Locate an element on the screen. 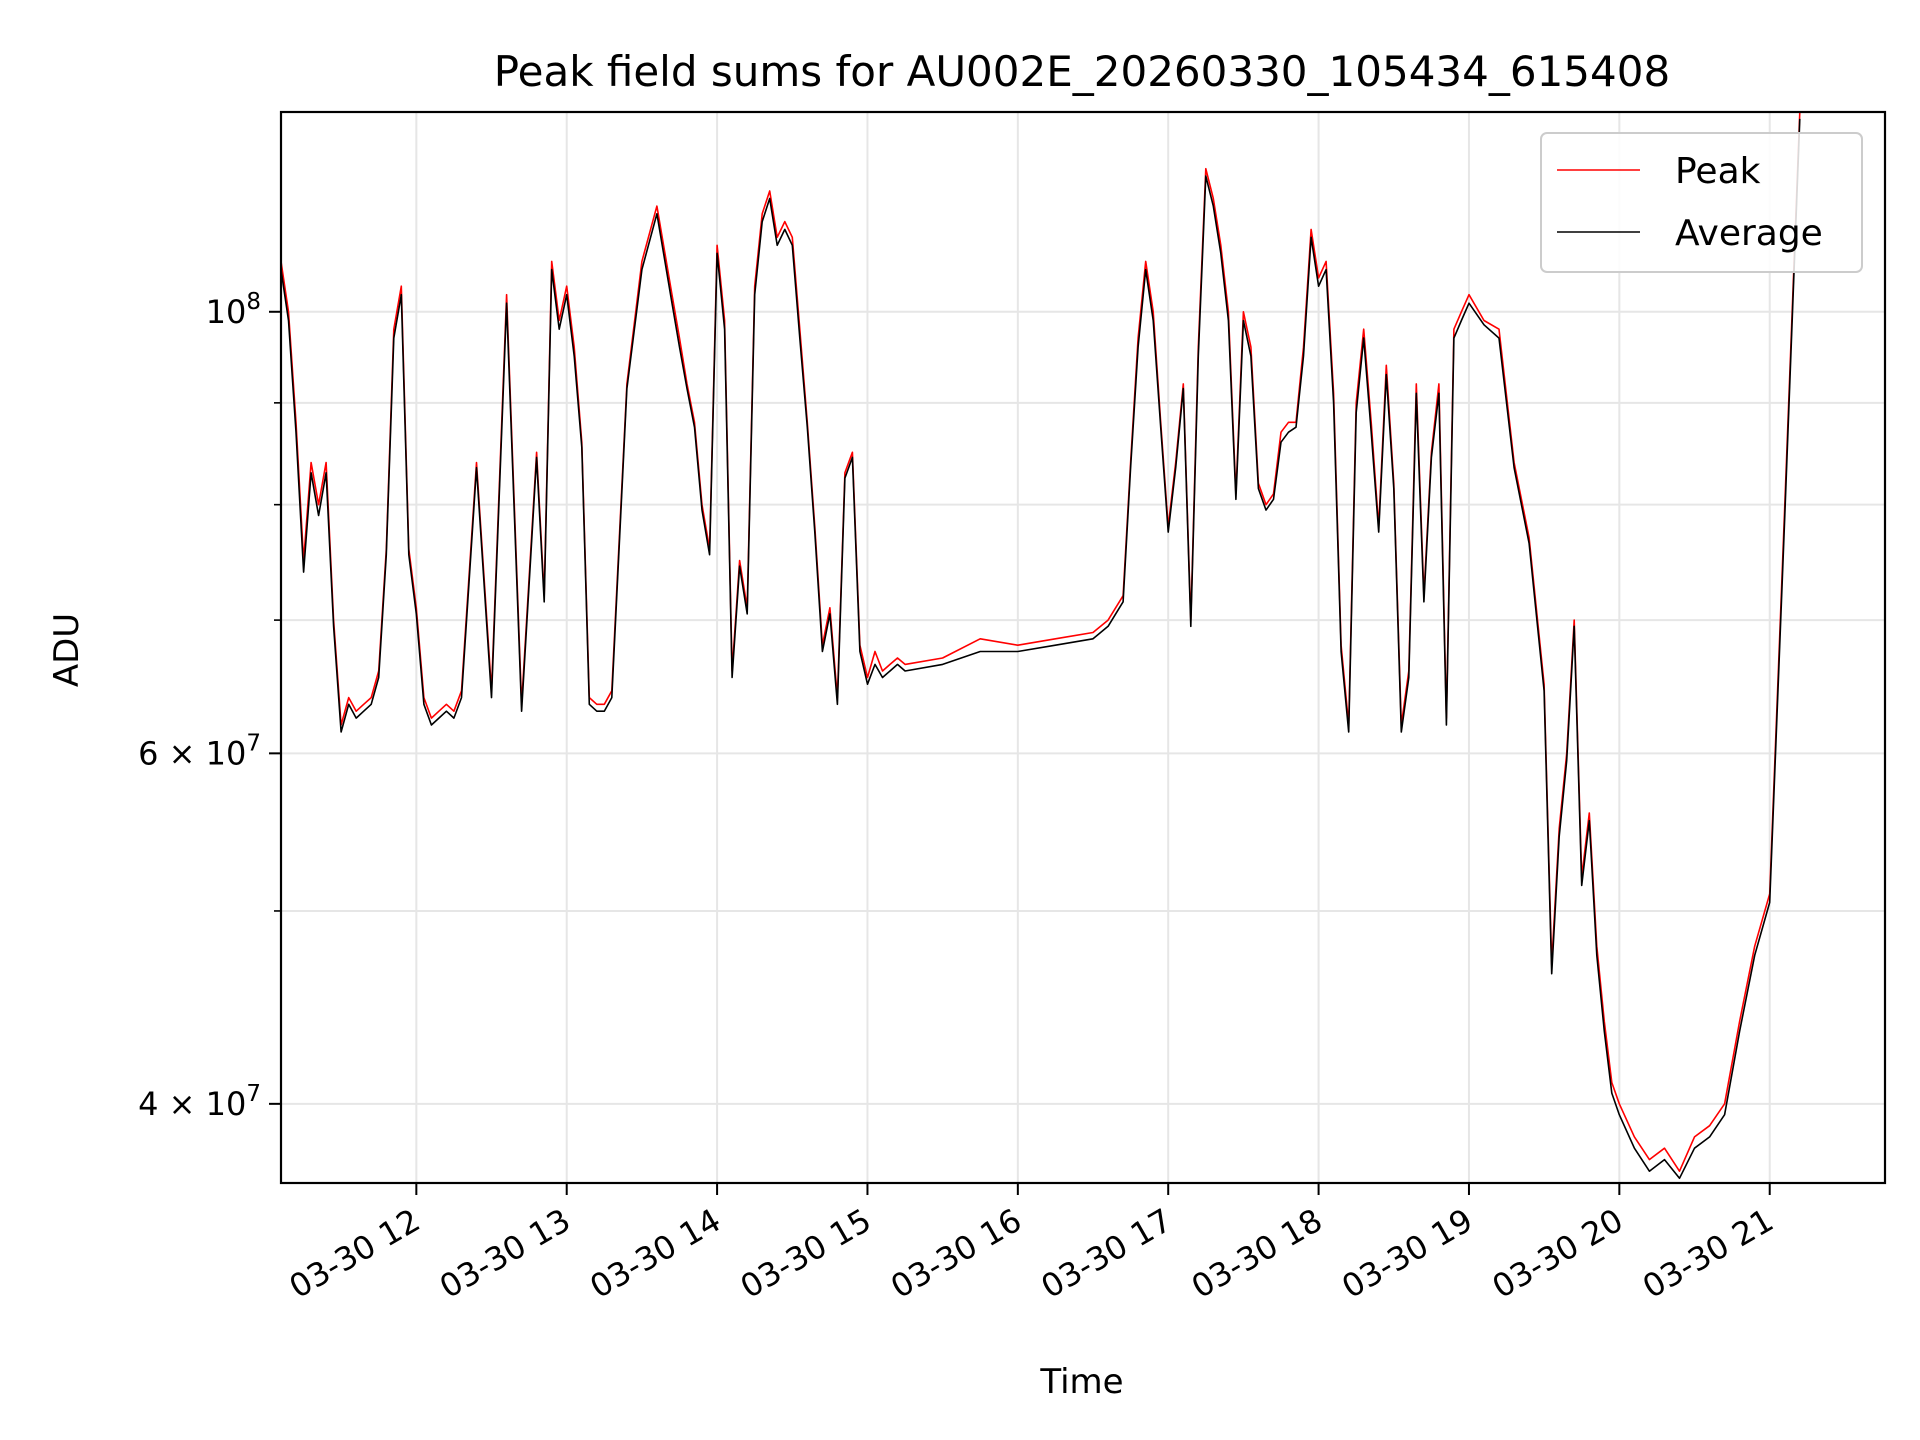  legend-label-average: Average is located at coordinates (1749, 233).